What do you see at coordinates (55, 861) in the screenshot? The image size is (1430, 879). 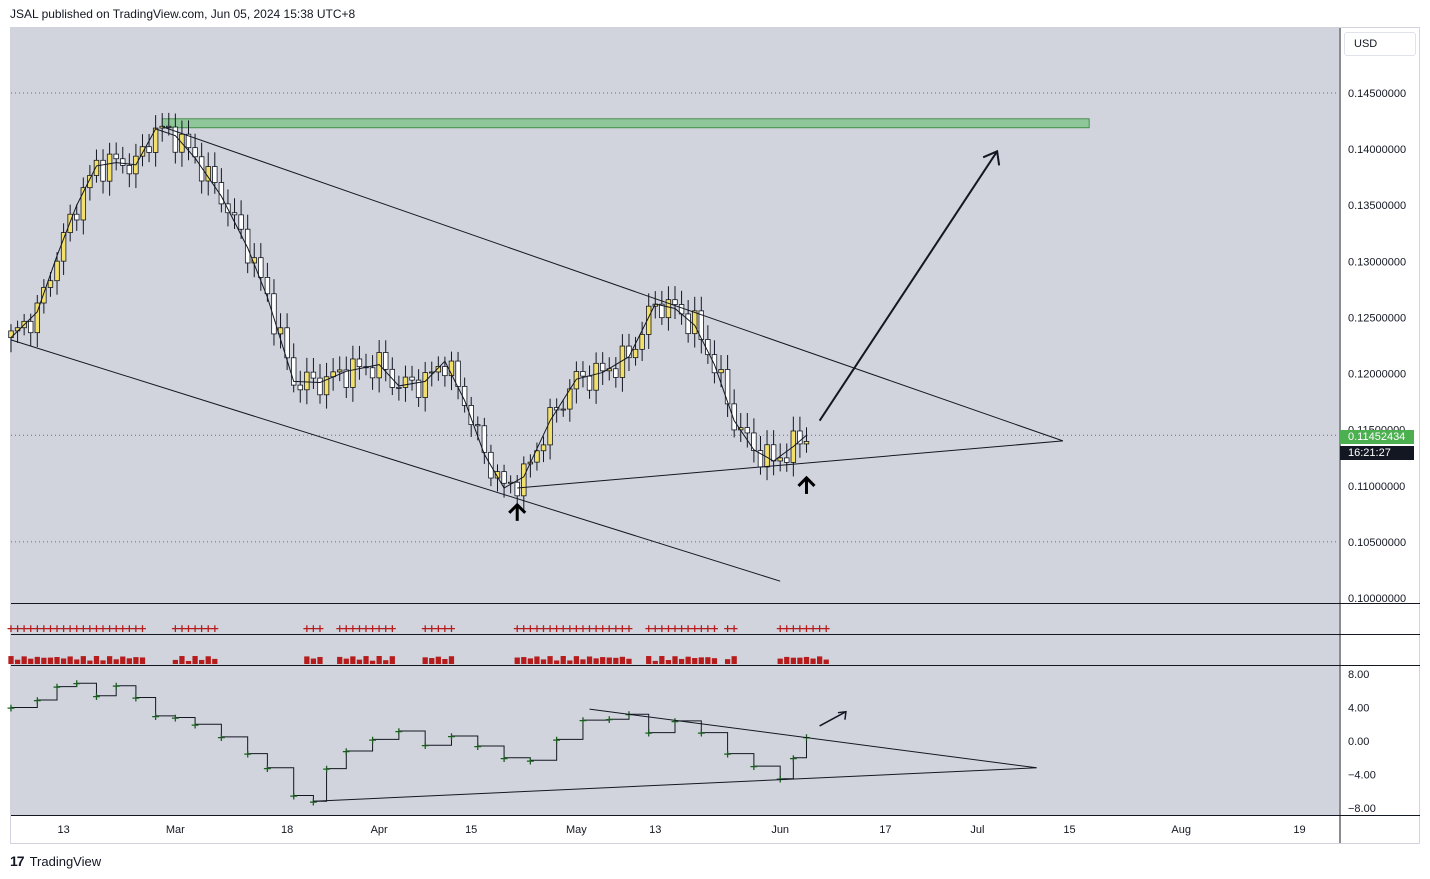 I see `footer: 17 TradingView` at bounding box center [55, 861].